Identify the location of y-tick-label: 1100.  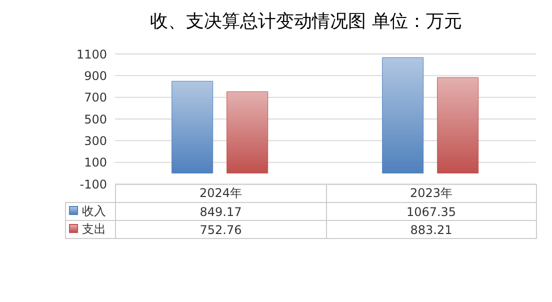
(91, 54).